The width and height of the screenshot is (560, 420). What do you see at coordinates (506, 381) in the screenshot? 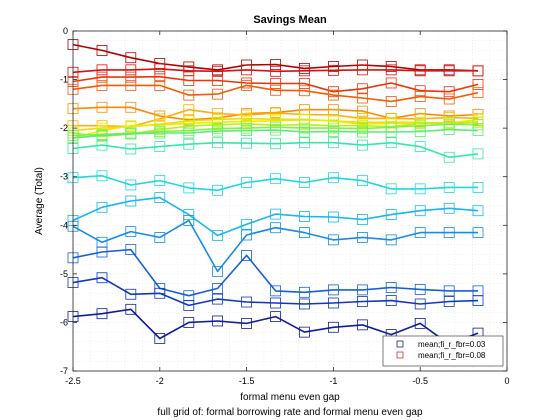
I see `x-tick-label: 0` at bounding box center [506, 381].